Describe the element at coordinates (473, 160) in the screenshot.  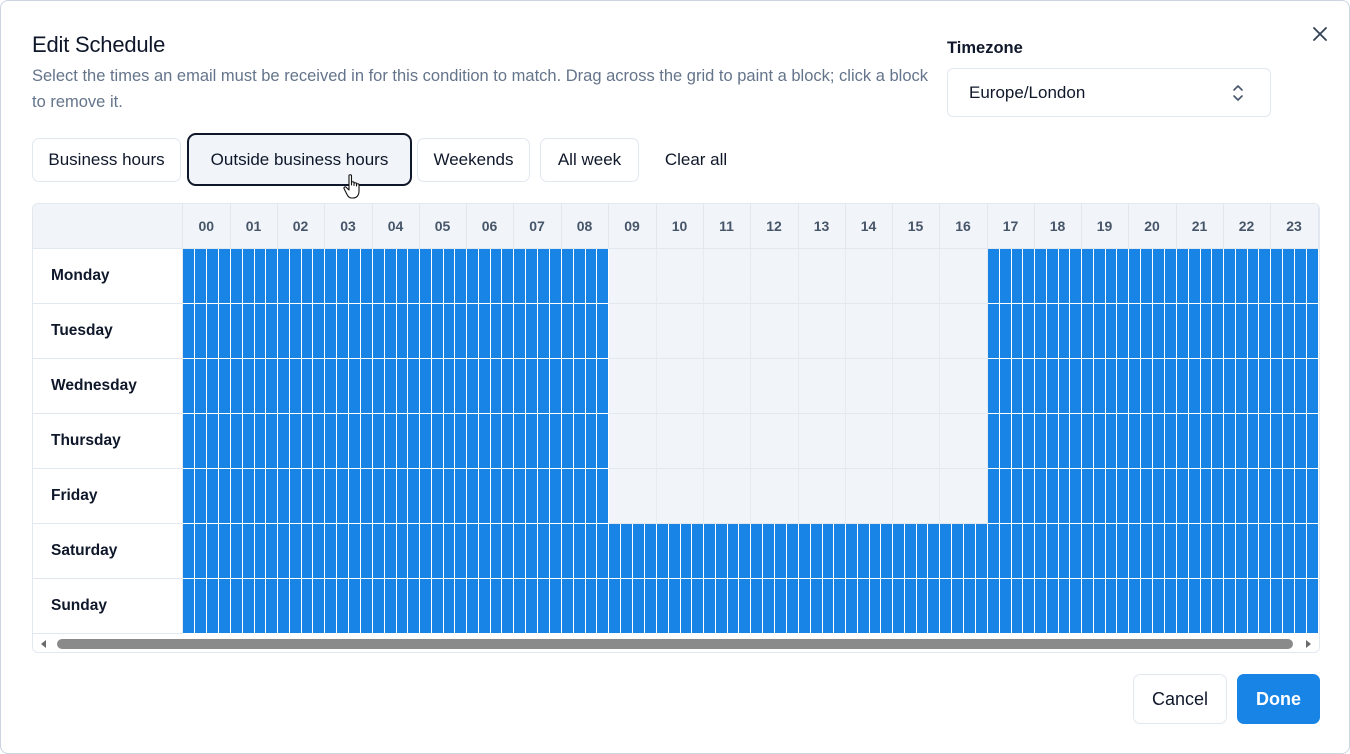
I see `preset-weekends-button: Weekends` at that location.